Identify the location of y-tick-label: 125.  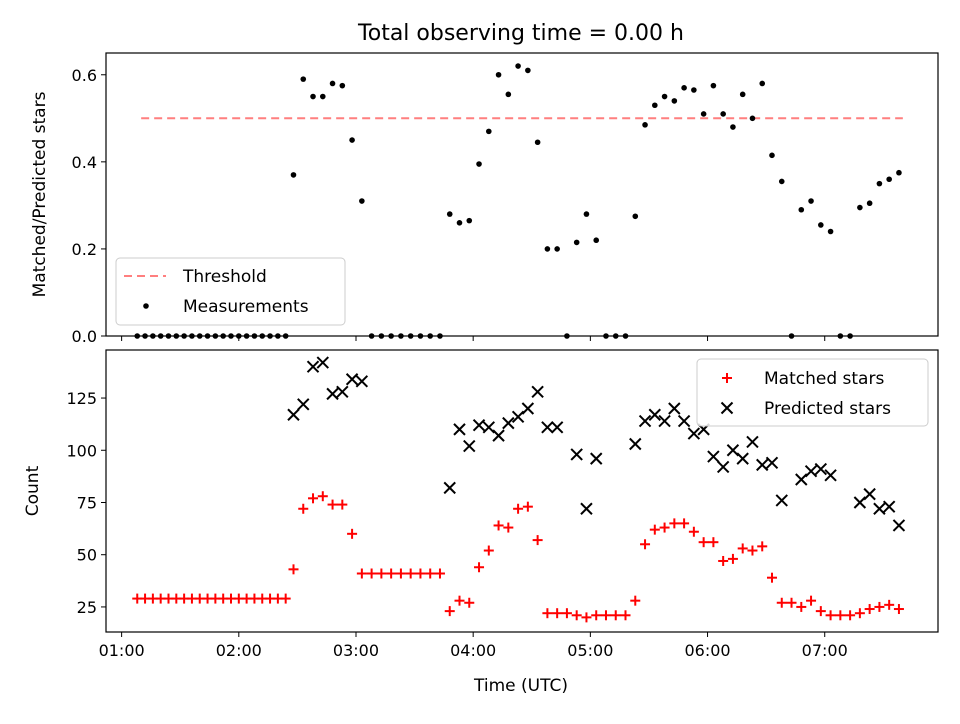
(81, 398).